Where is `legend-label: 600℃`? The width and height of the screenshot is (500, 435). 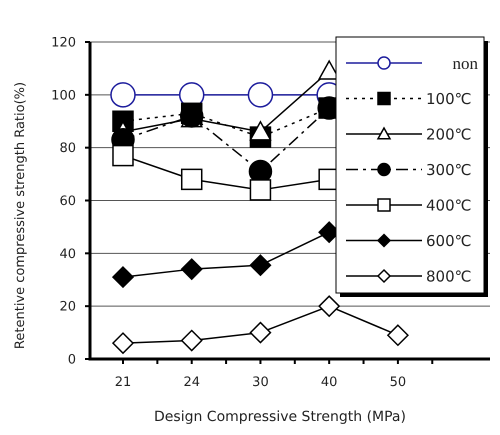 legend-label: 600℃ is located at coordinates (449, 241).